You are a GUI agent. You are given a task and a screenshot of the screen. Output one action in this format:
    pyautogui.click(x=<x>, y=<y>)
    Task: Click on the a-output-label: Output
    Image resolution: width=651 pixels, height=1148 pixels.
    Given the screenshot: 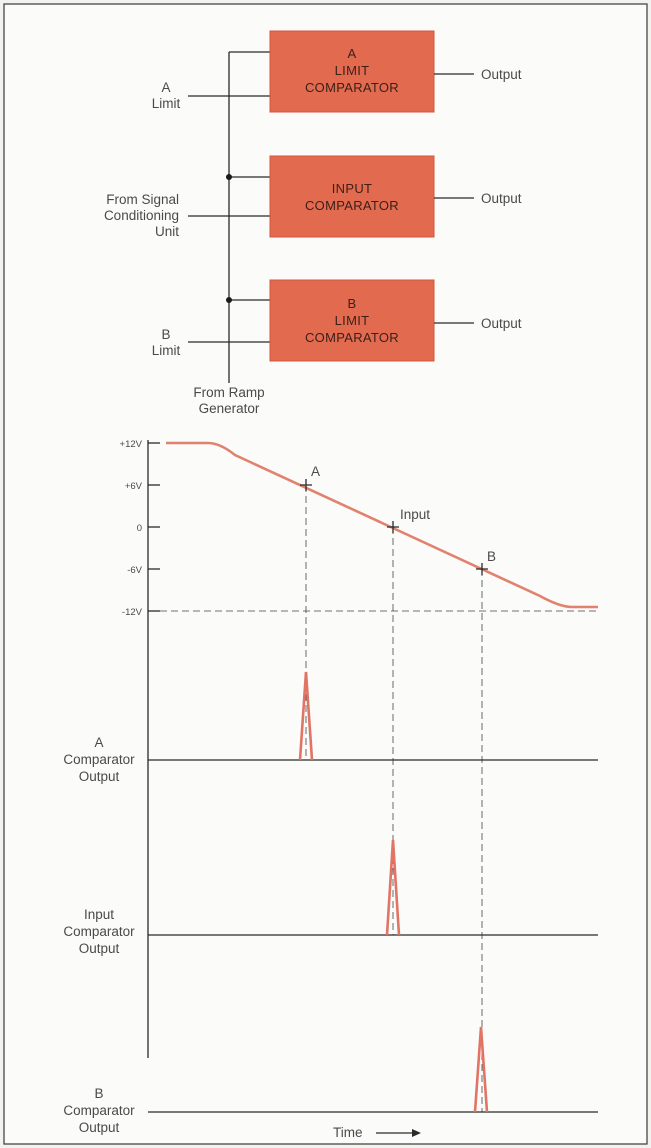 What is the action you would take?
    pyautogui.click(x=501, y=74)
    